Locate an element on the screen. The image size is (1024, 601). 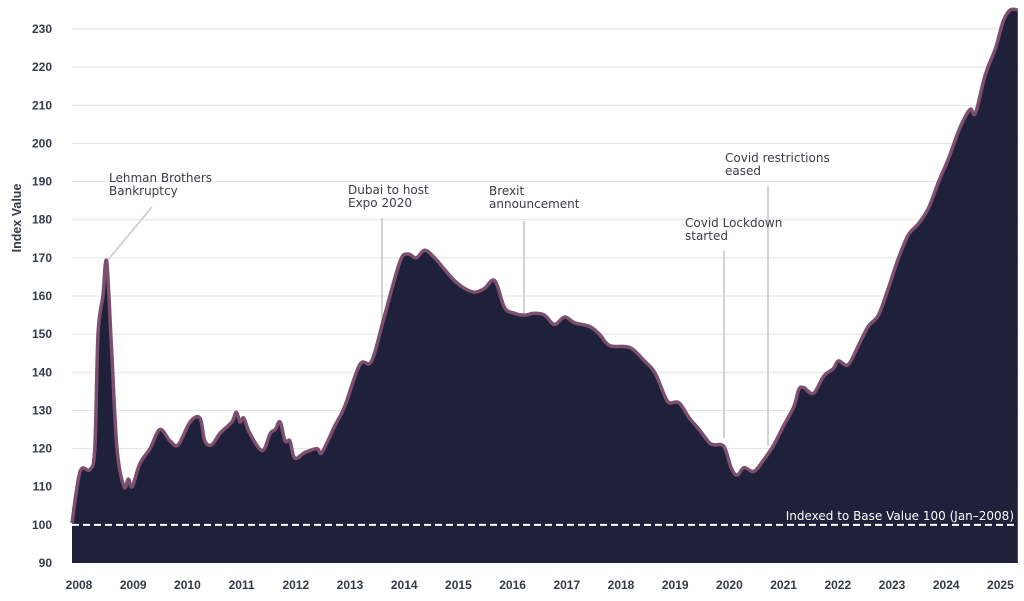
x-tick-label: 2008 is located at coordinates (79, 585).